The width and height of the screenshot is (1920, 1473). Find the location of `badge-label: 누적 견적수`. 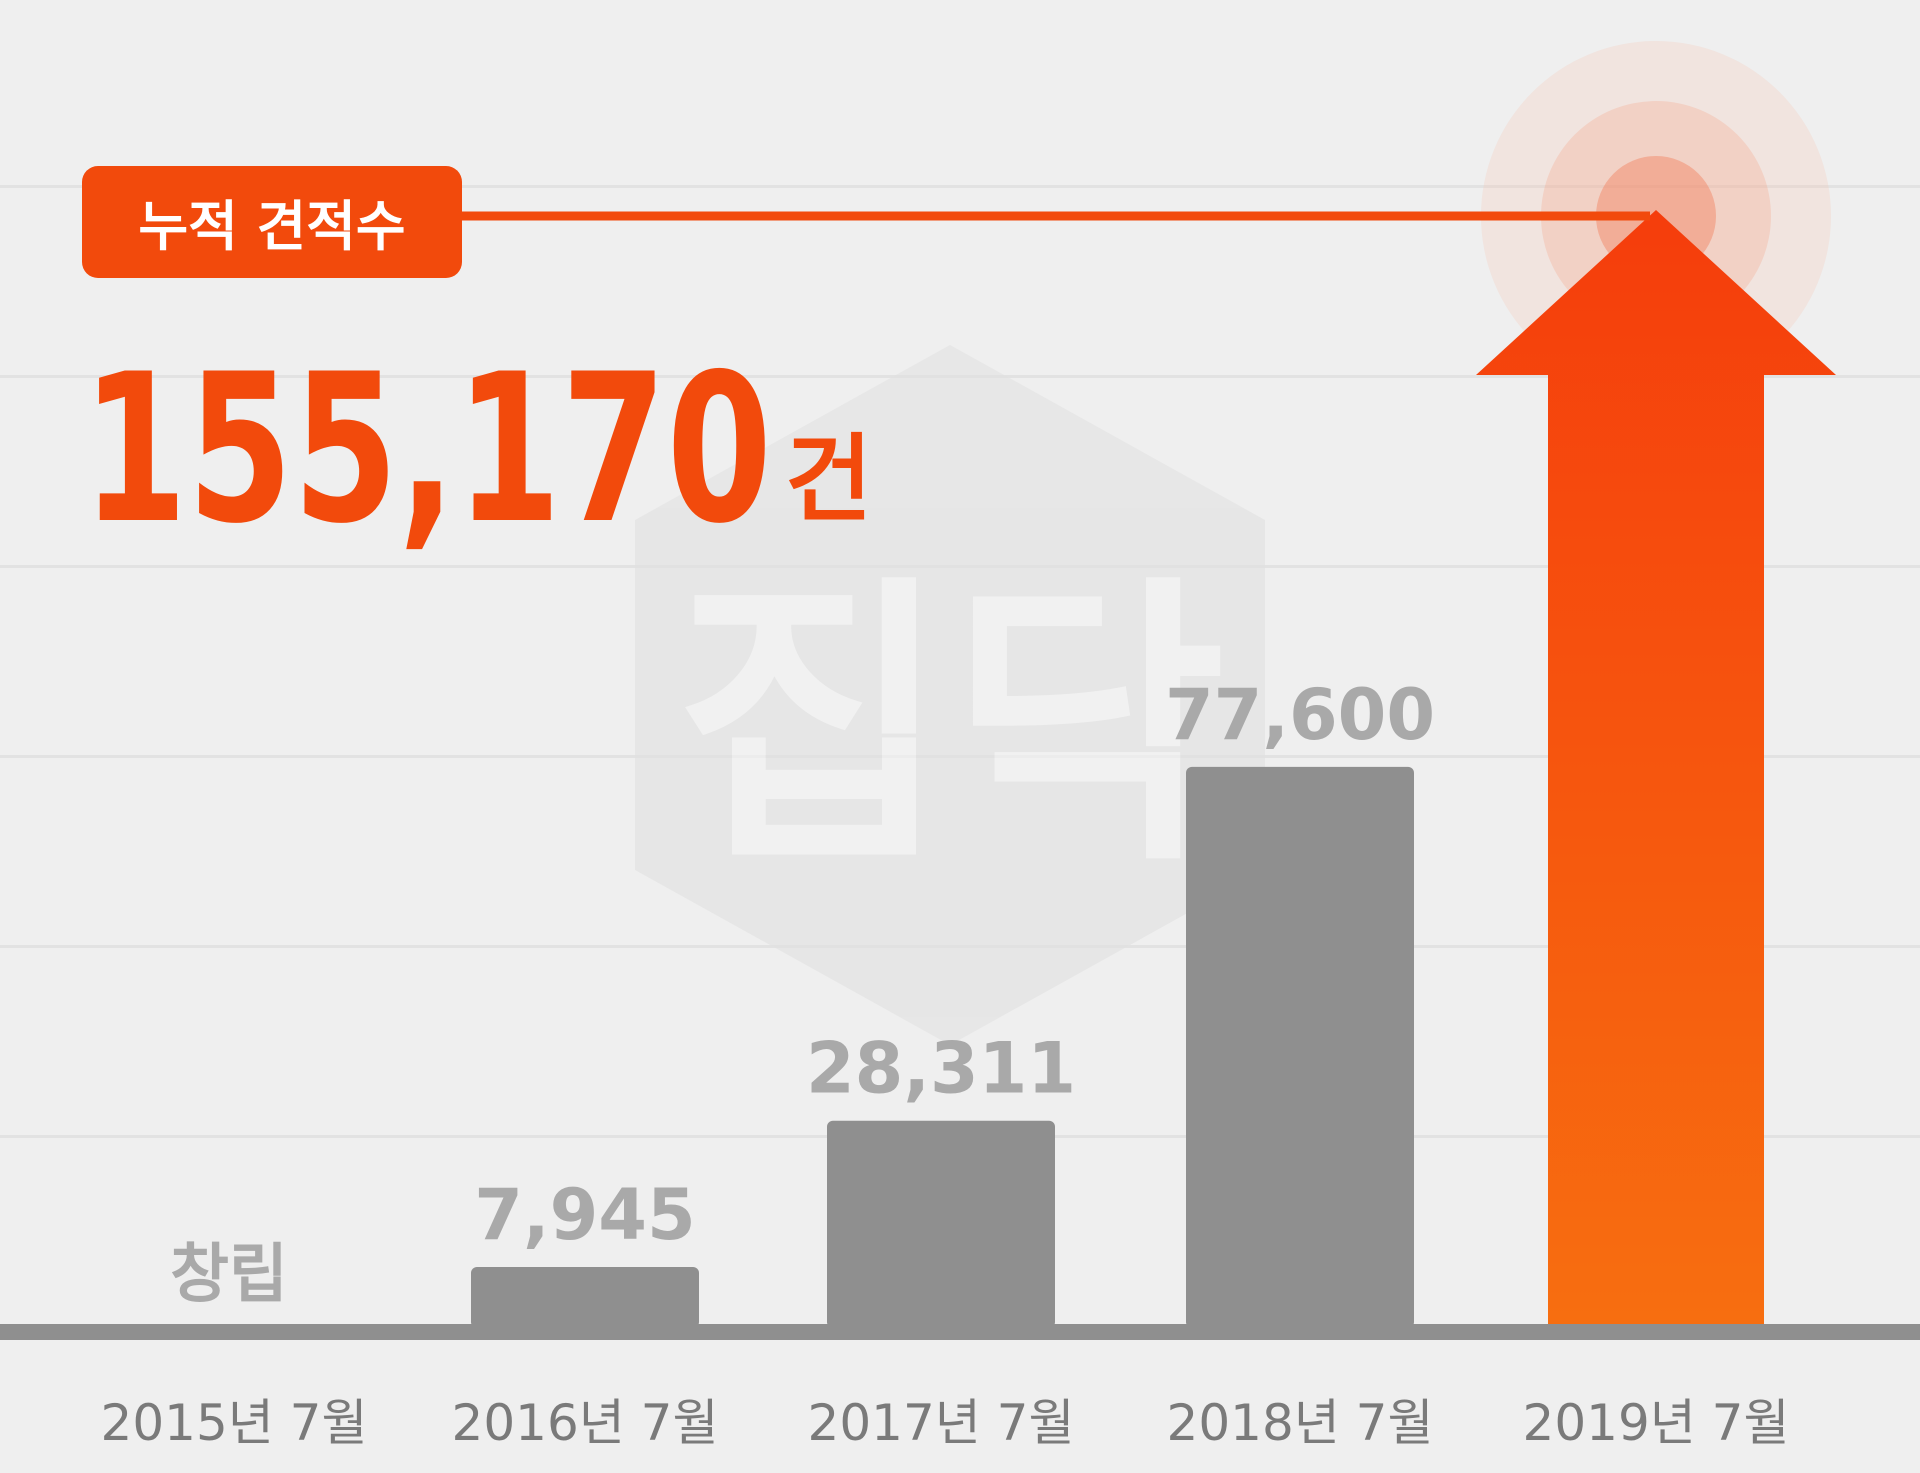

badge-label: 누적 견적수 is located at coordinates (271, 226).